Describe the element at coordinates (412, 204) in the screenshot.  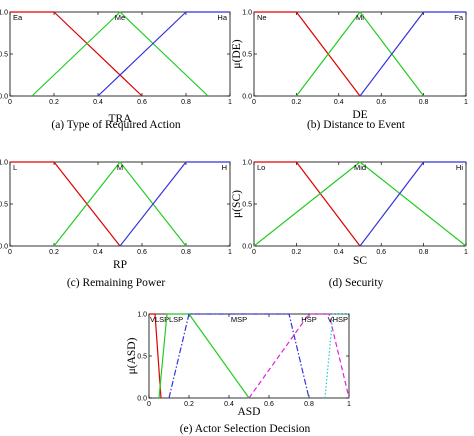
I see `series-line-hi` at that location.